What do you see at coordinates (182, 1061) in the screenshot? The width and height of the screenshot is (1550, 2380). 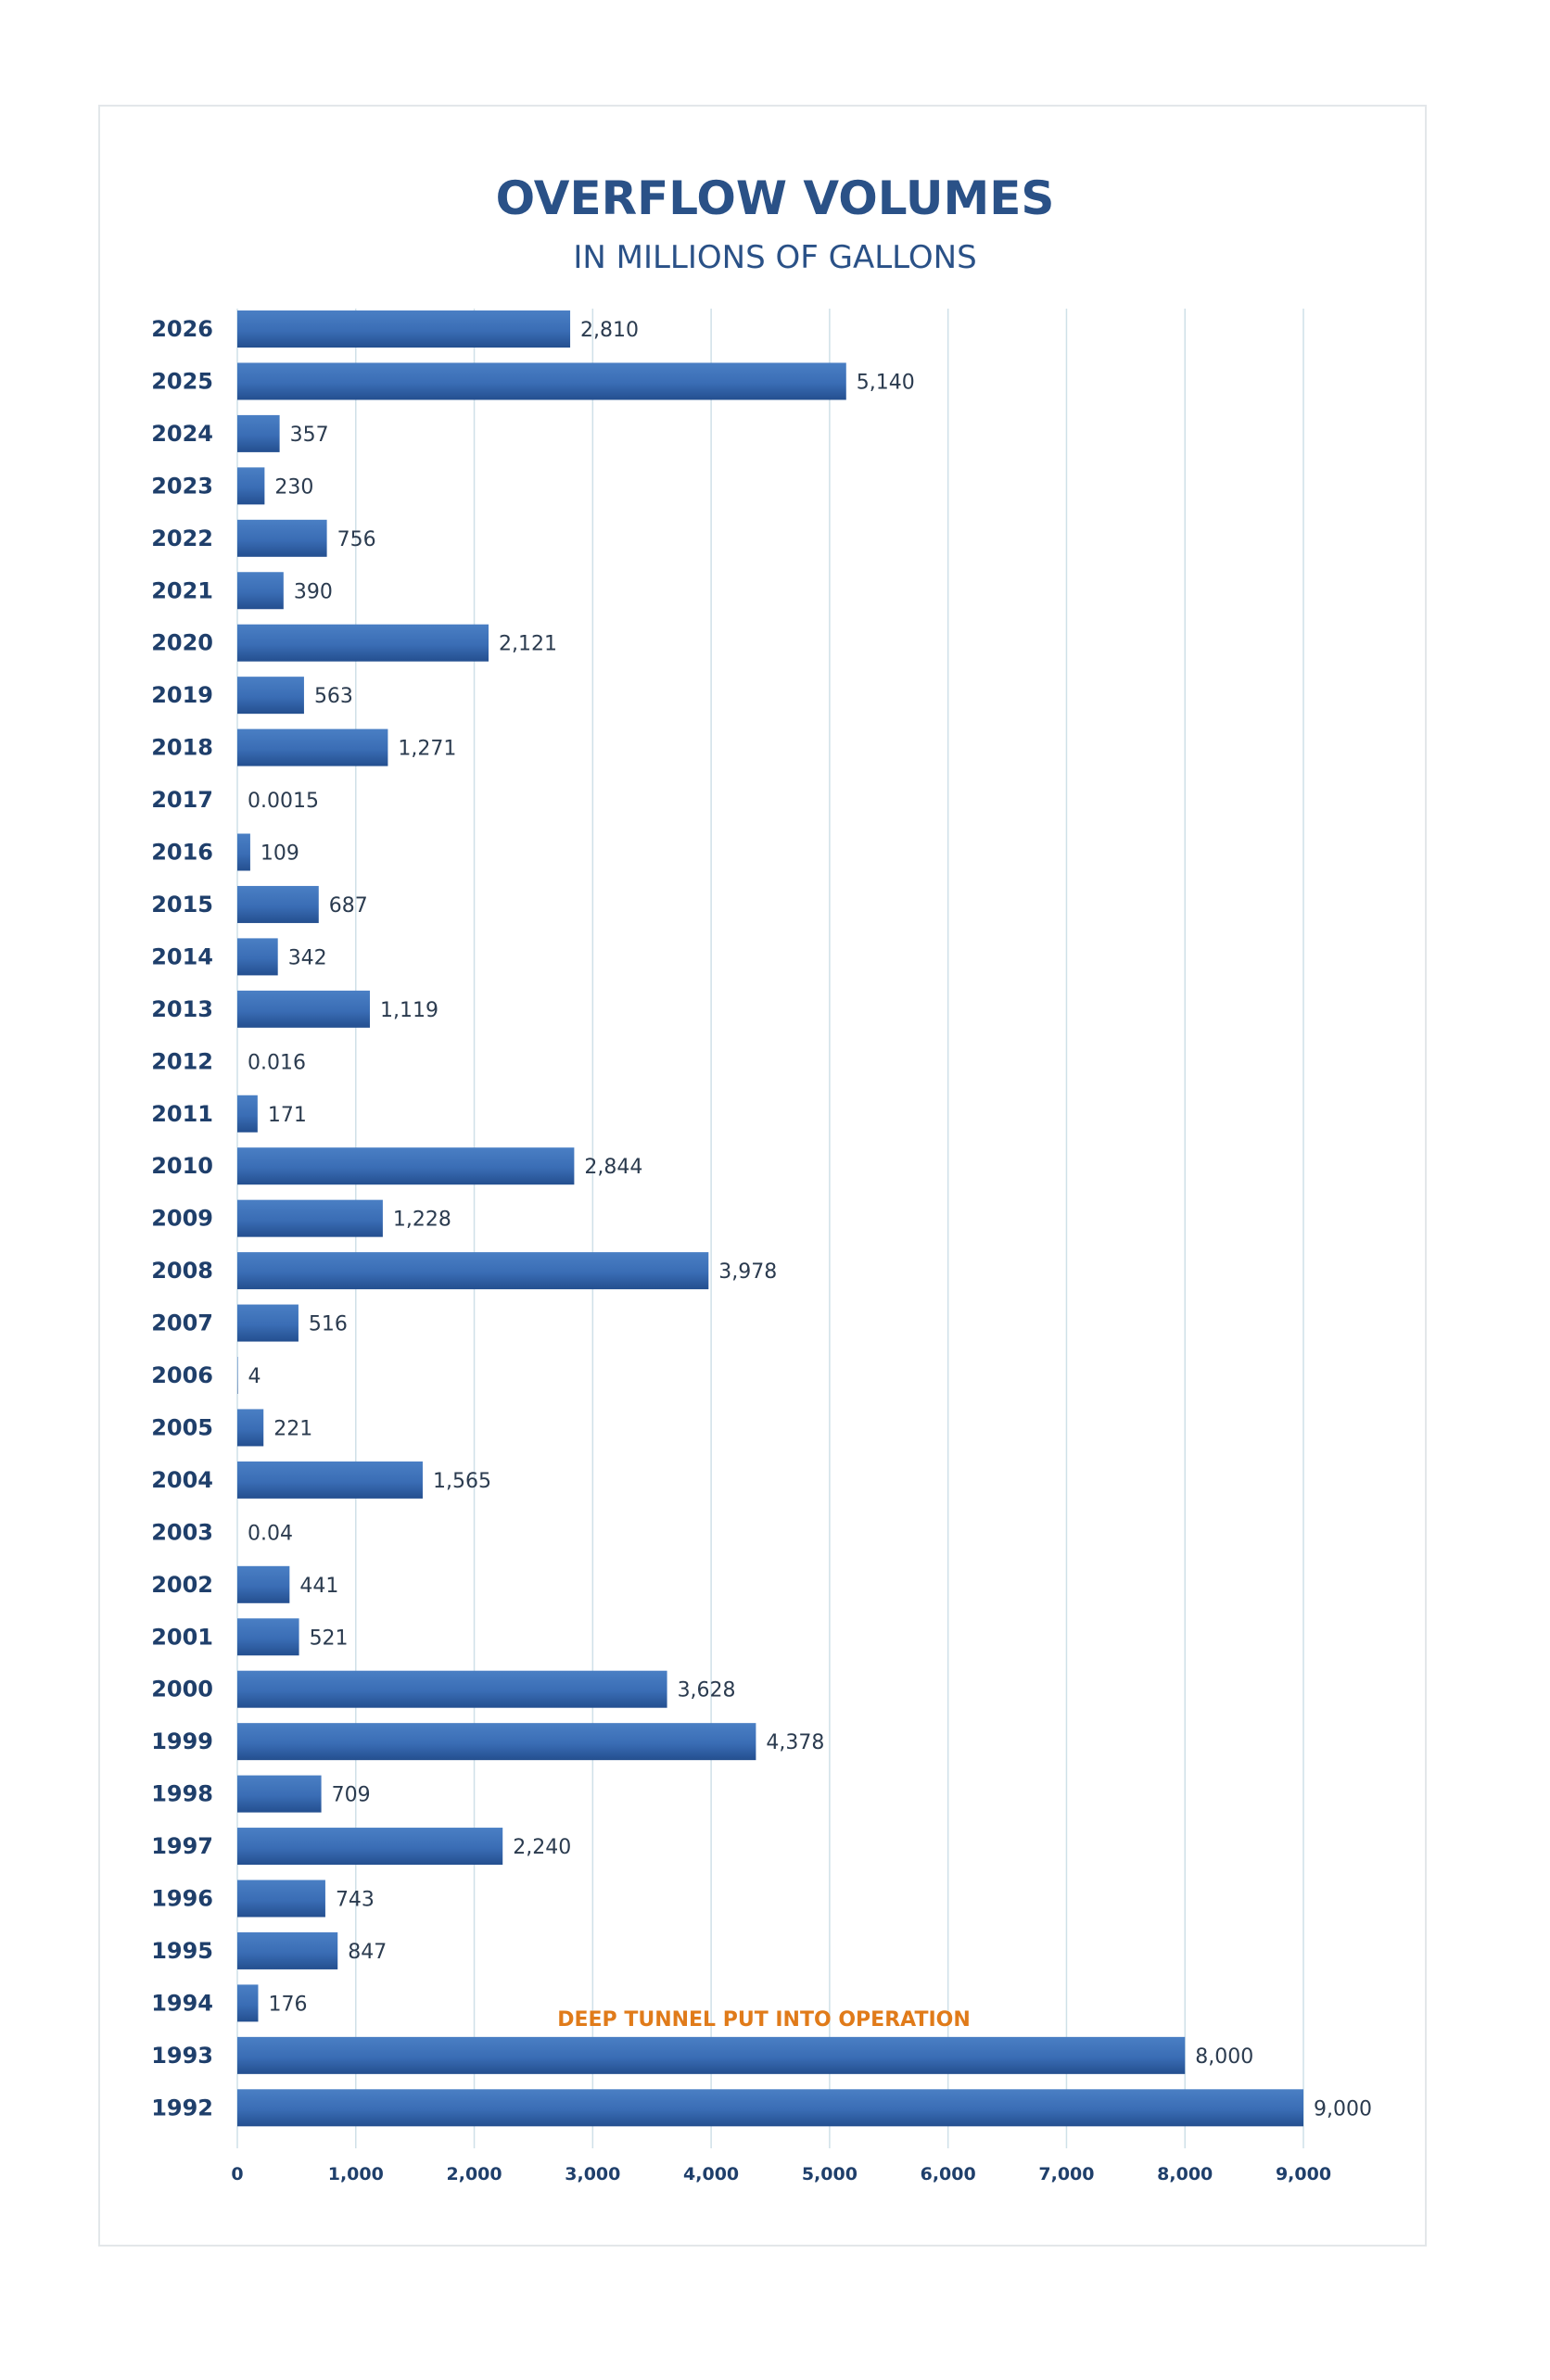 I see `y-tick-label: 2012` at bounding box center [182, 1061].